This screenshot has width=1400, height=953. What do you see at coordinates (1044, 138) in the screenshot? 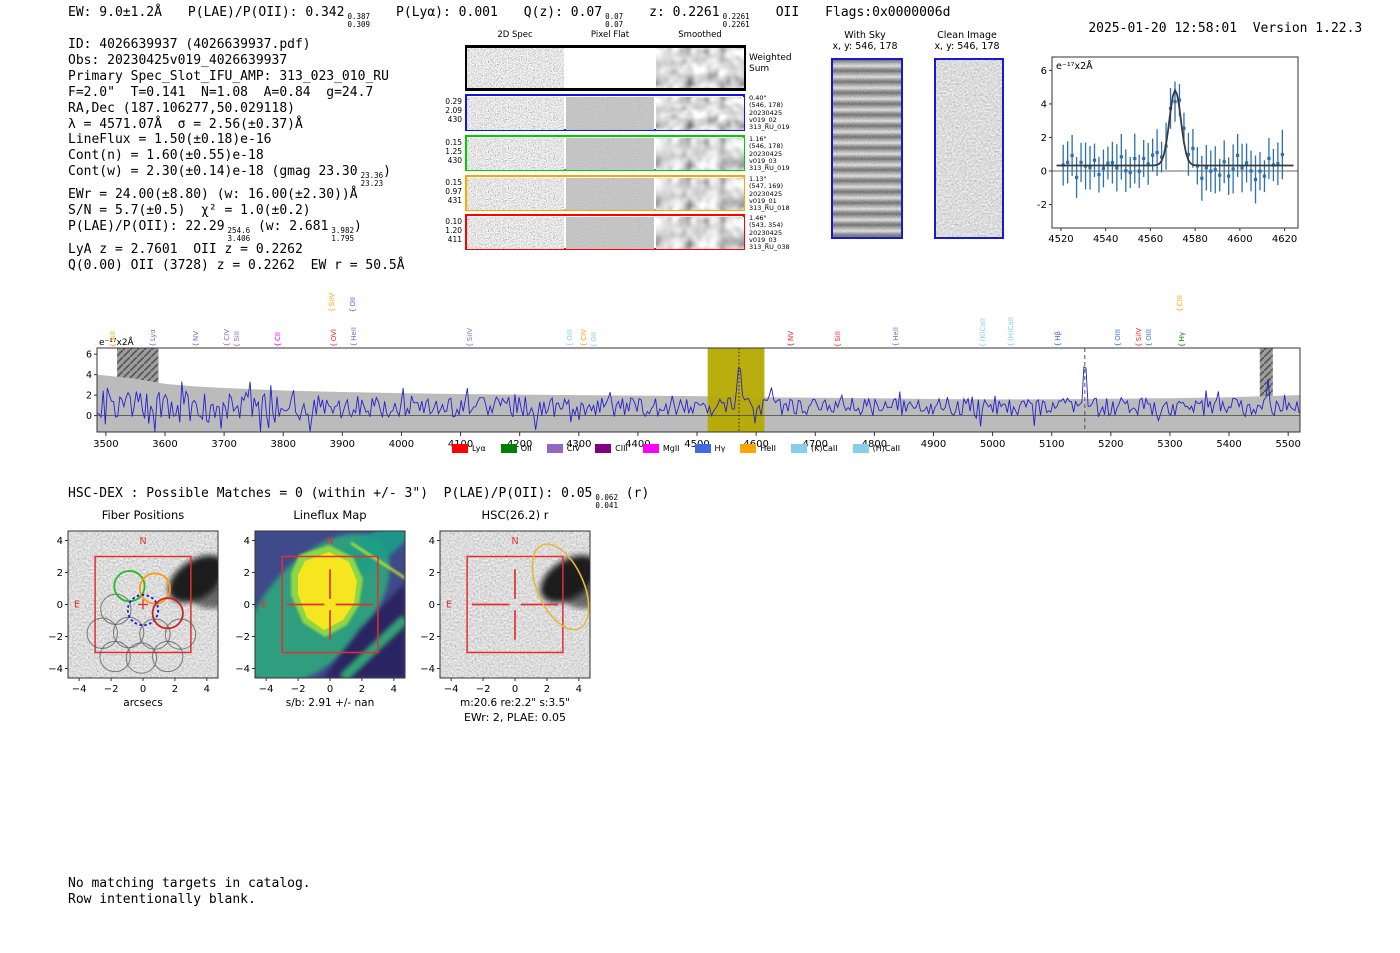
I see `fit-ytick-label: 2` at bounding box center [1044, 138].